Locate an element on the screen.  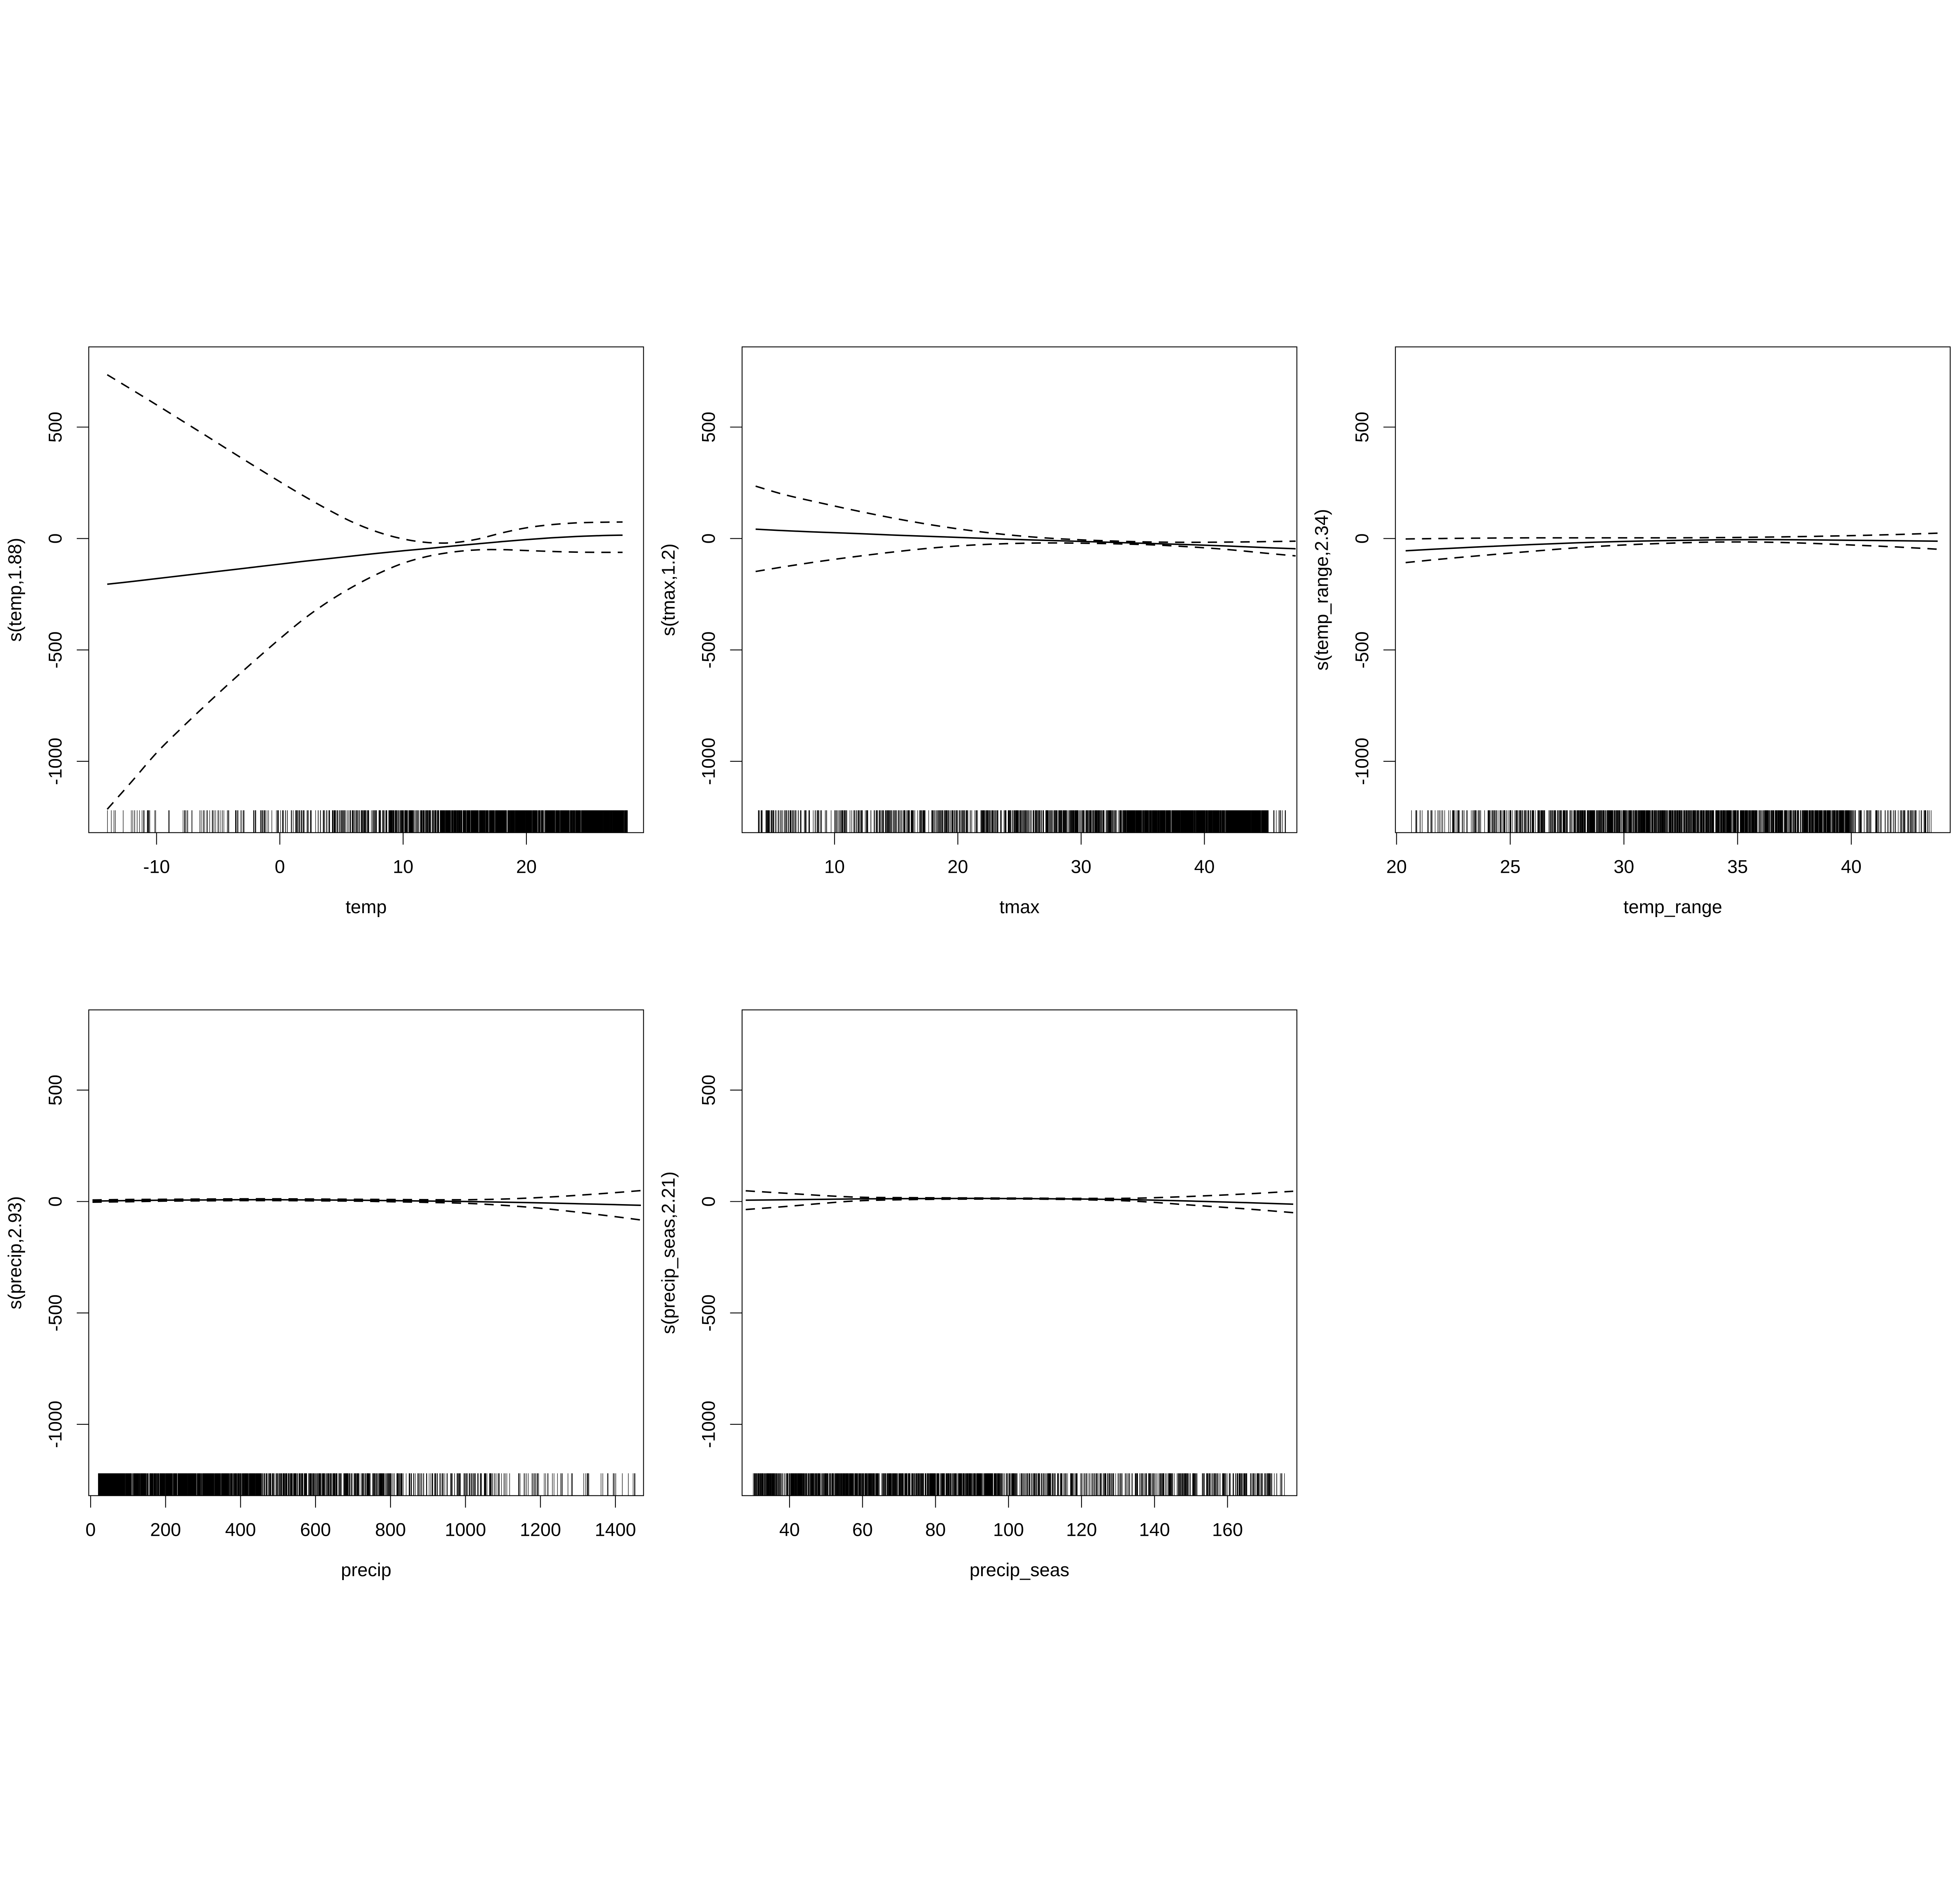
x-axis-tick-label: 1000 is located at coordinates (465, 1529).